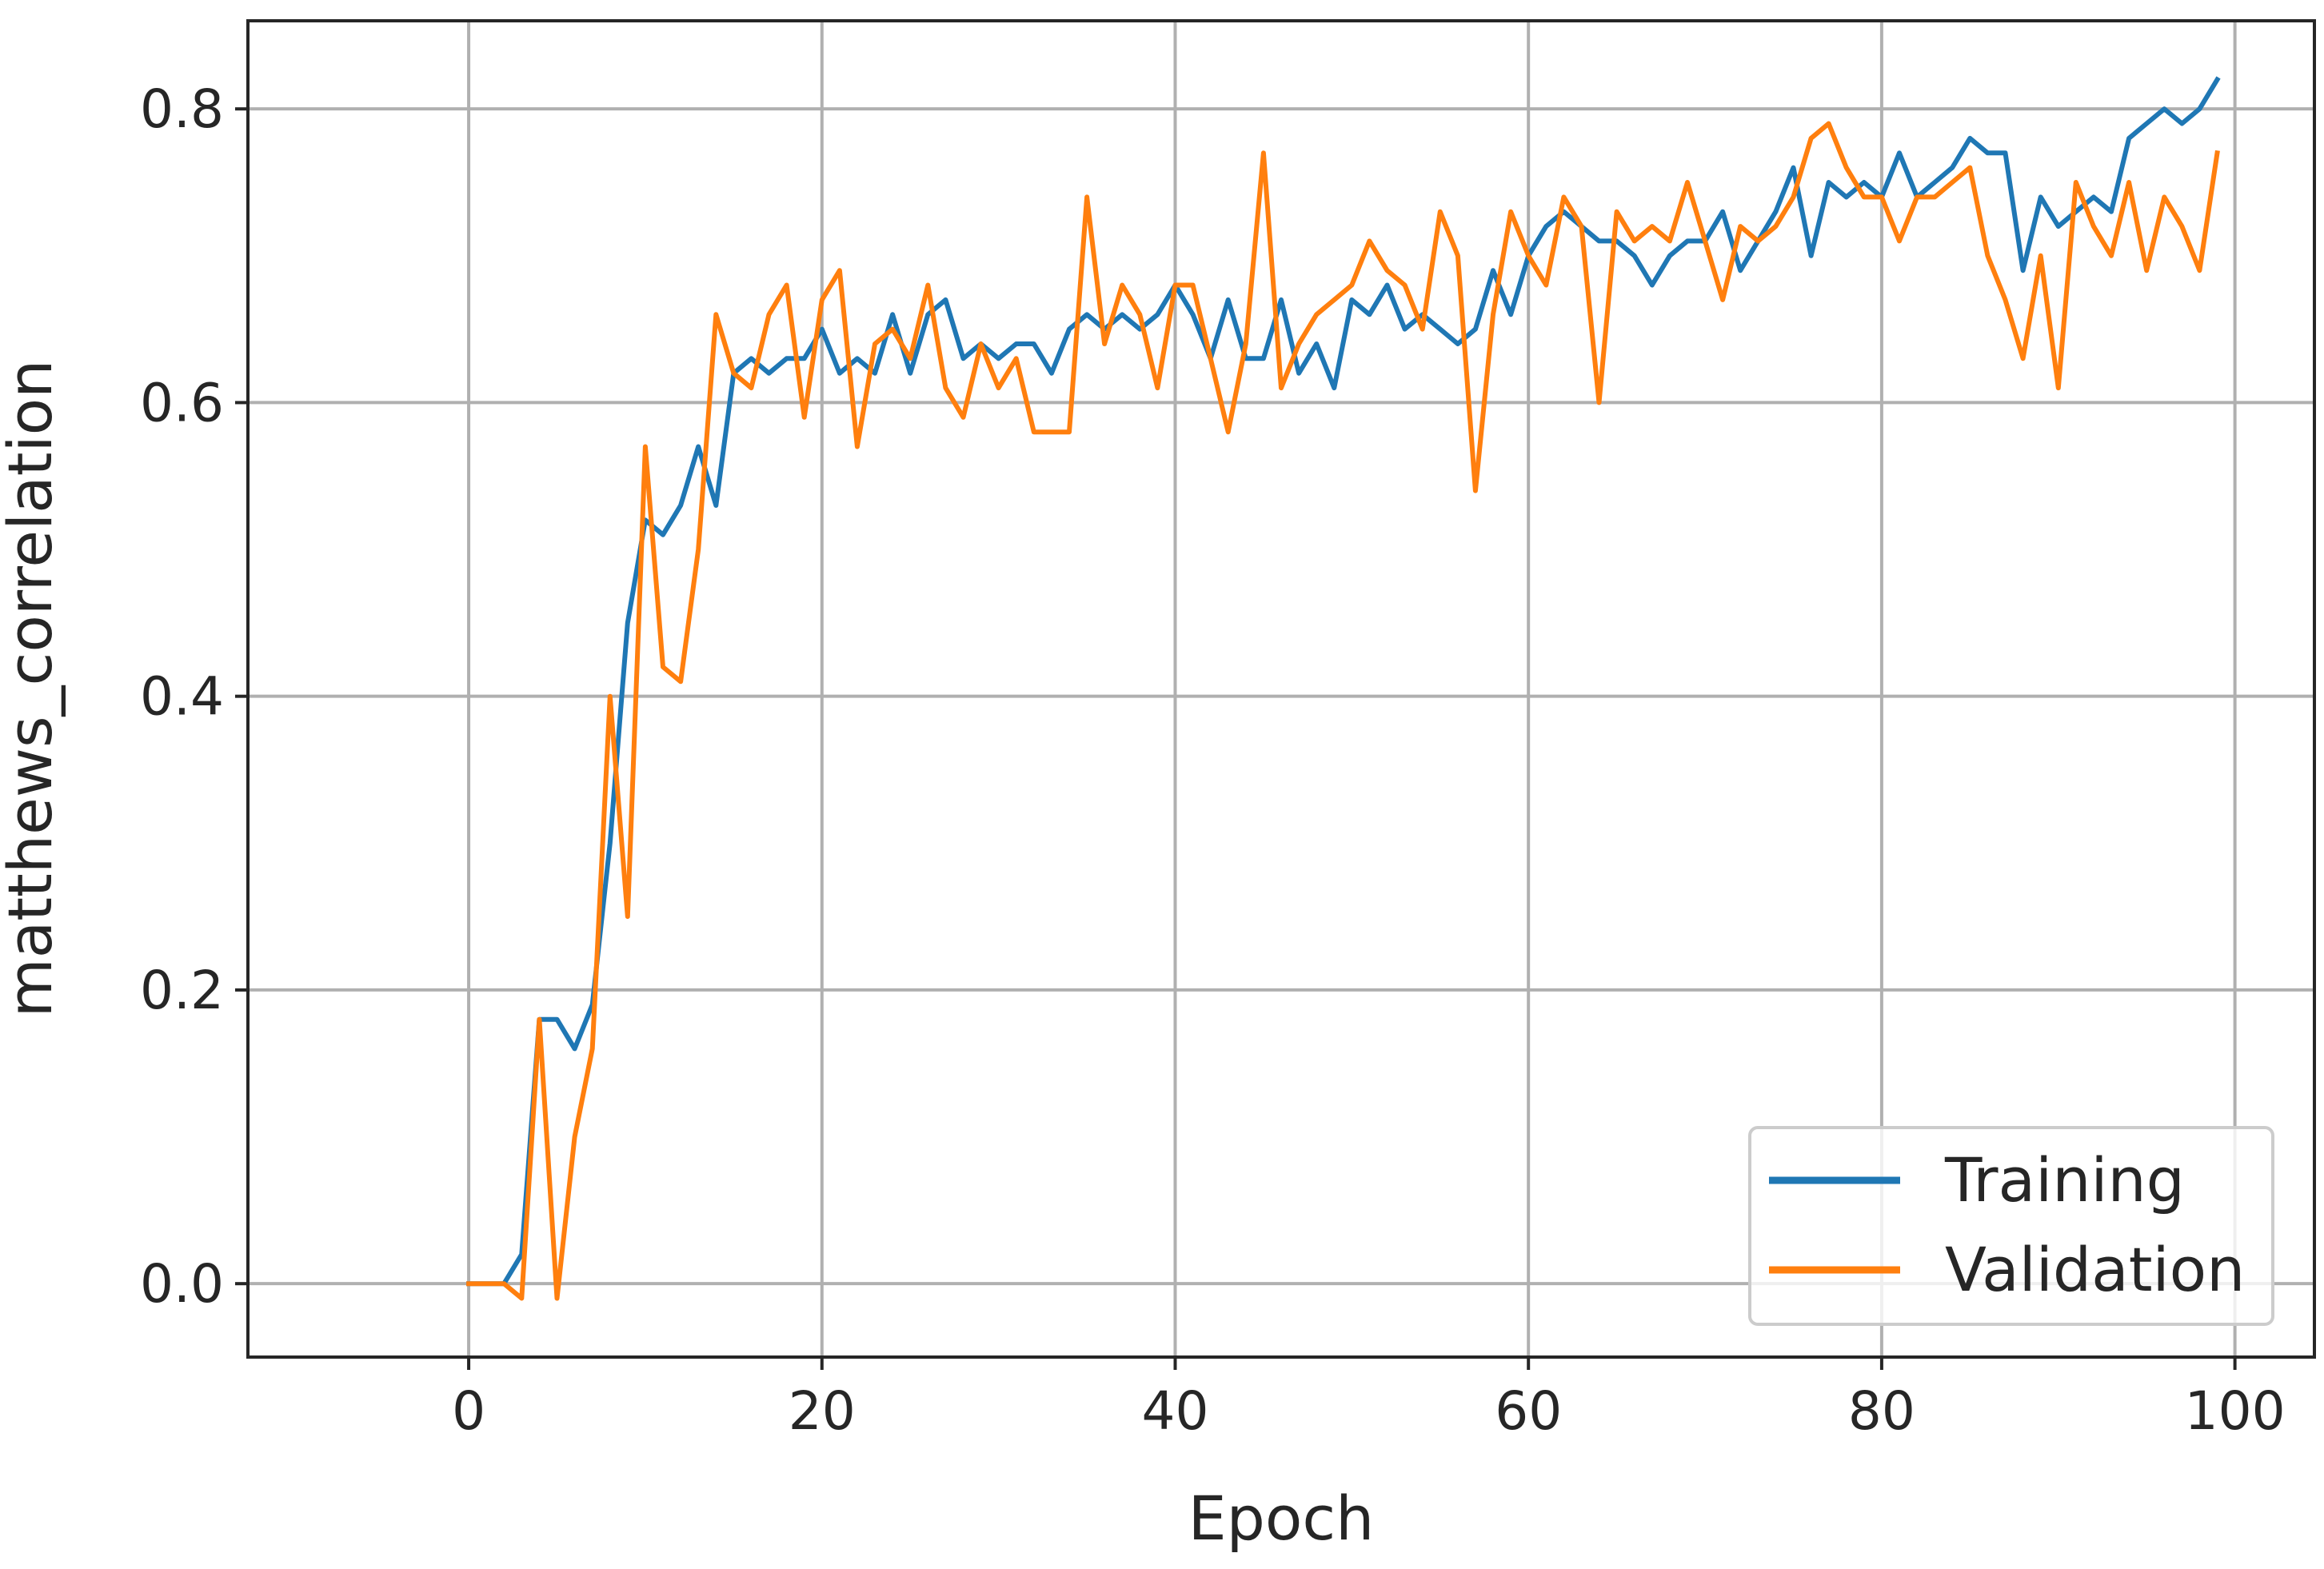  I want to click on x-tick-label: 60, so click(1528, 1411).